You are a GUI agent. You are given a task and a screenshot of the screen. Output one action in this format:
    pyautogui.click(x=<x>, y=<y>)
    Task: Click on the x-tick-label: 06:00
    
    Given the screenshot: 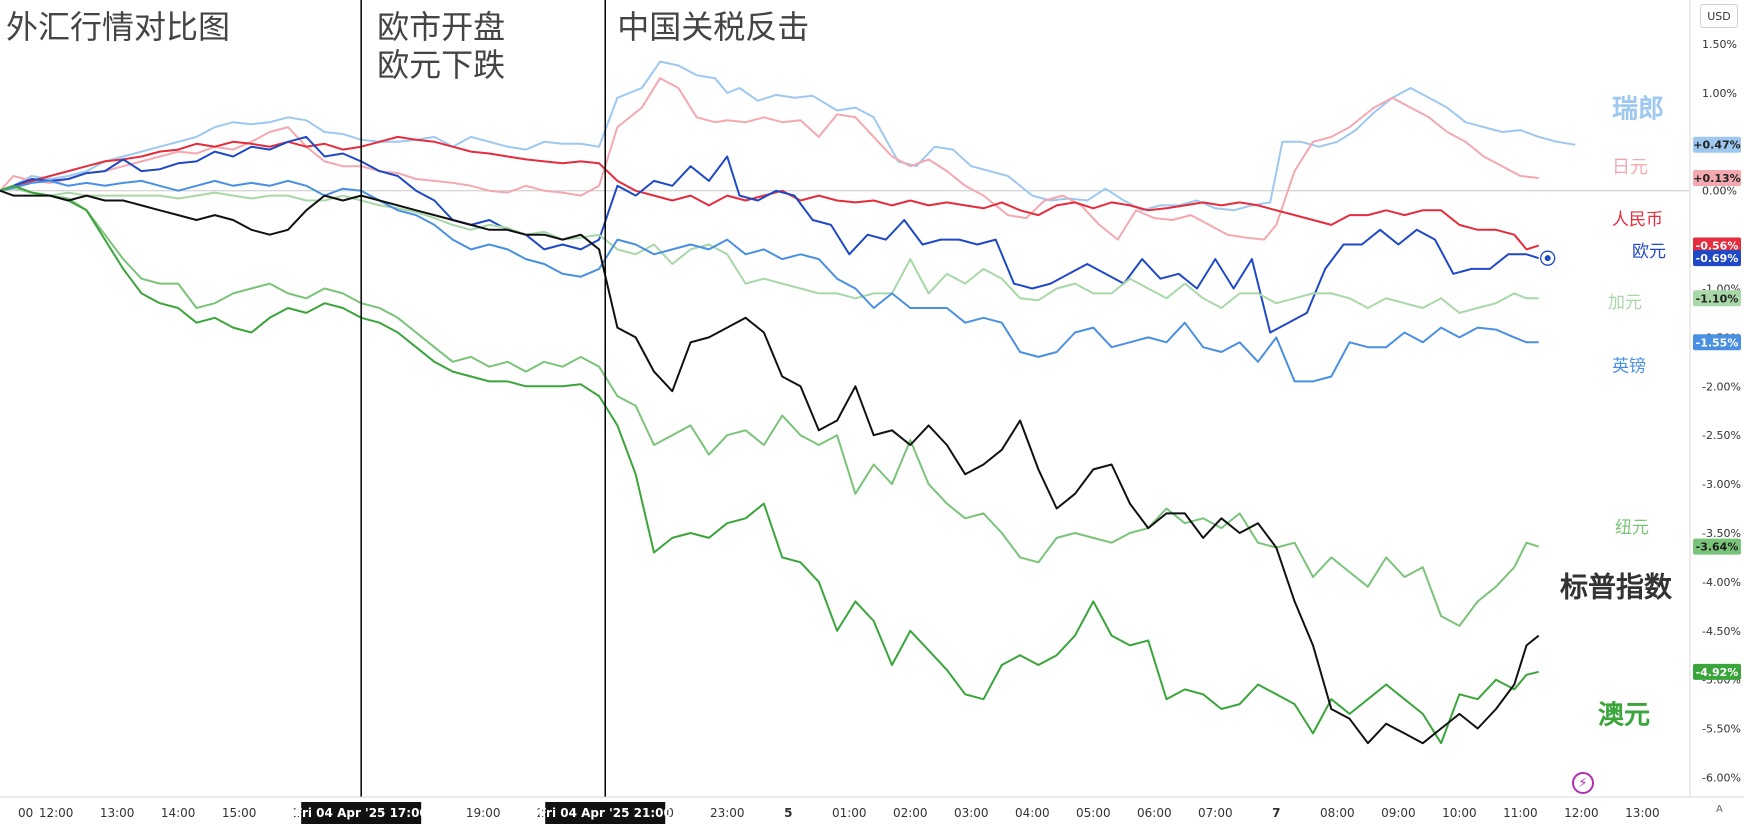 What is the action you would take?
    pyautogui.click(x=1154, y=813)
    